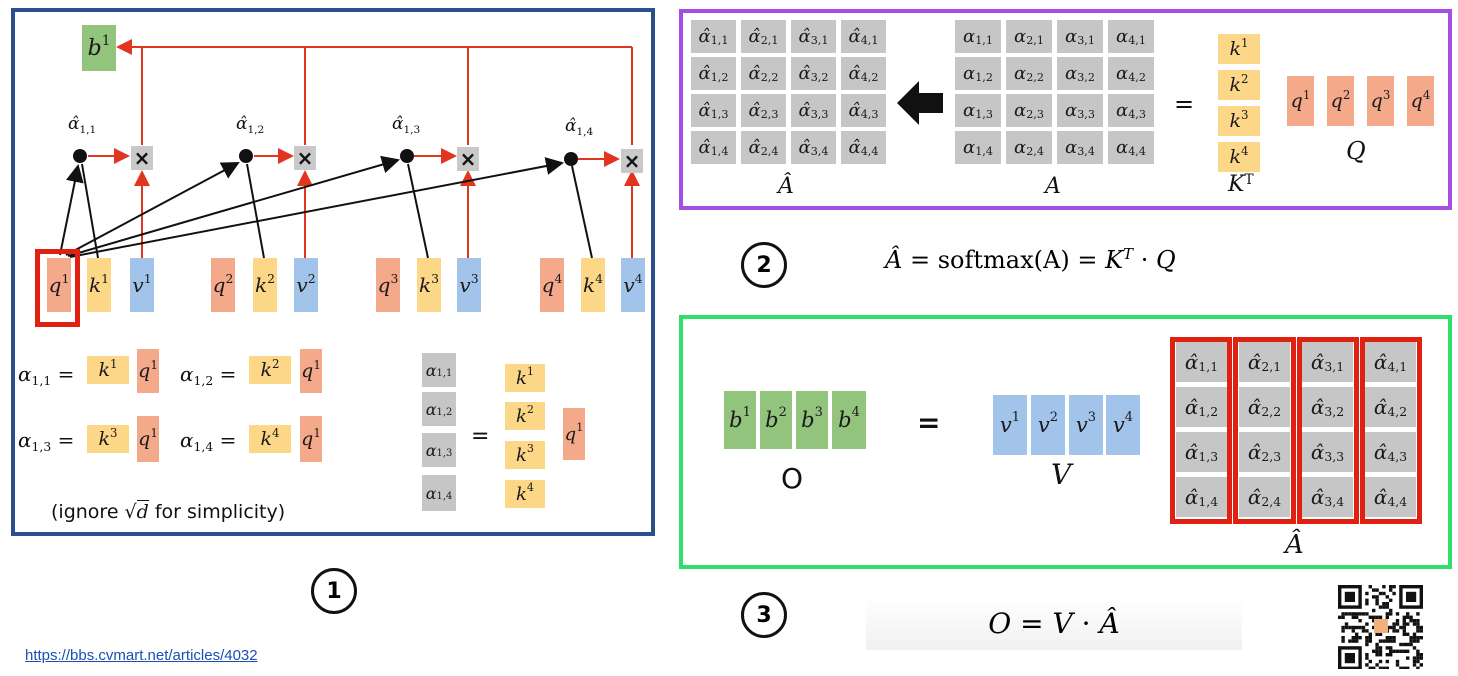 The image size is (1458, 676). Describe the element at coordinates (141, 655) in the screenshot. I see `source-link: https://bbs.cvmart.net/articles/4032` at that location.